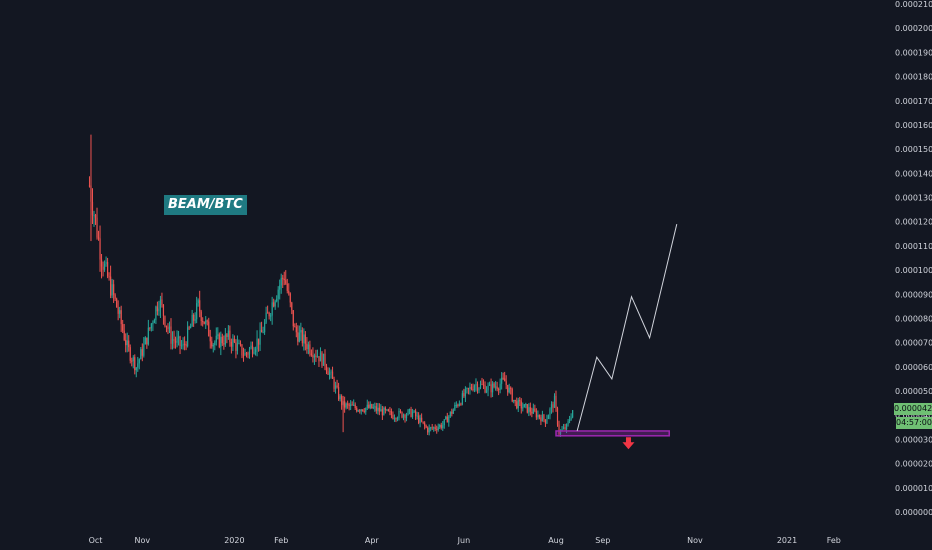 This screenshot has height=550, width=932. I want to click on support-zone-rect, so click(612, 433).